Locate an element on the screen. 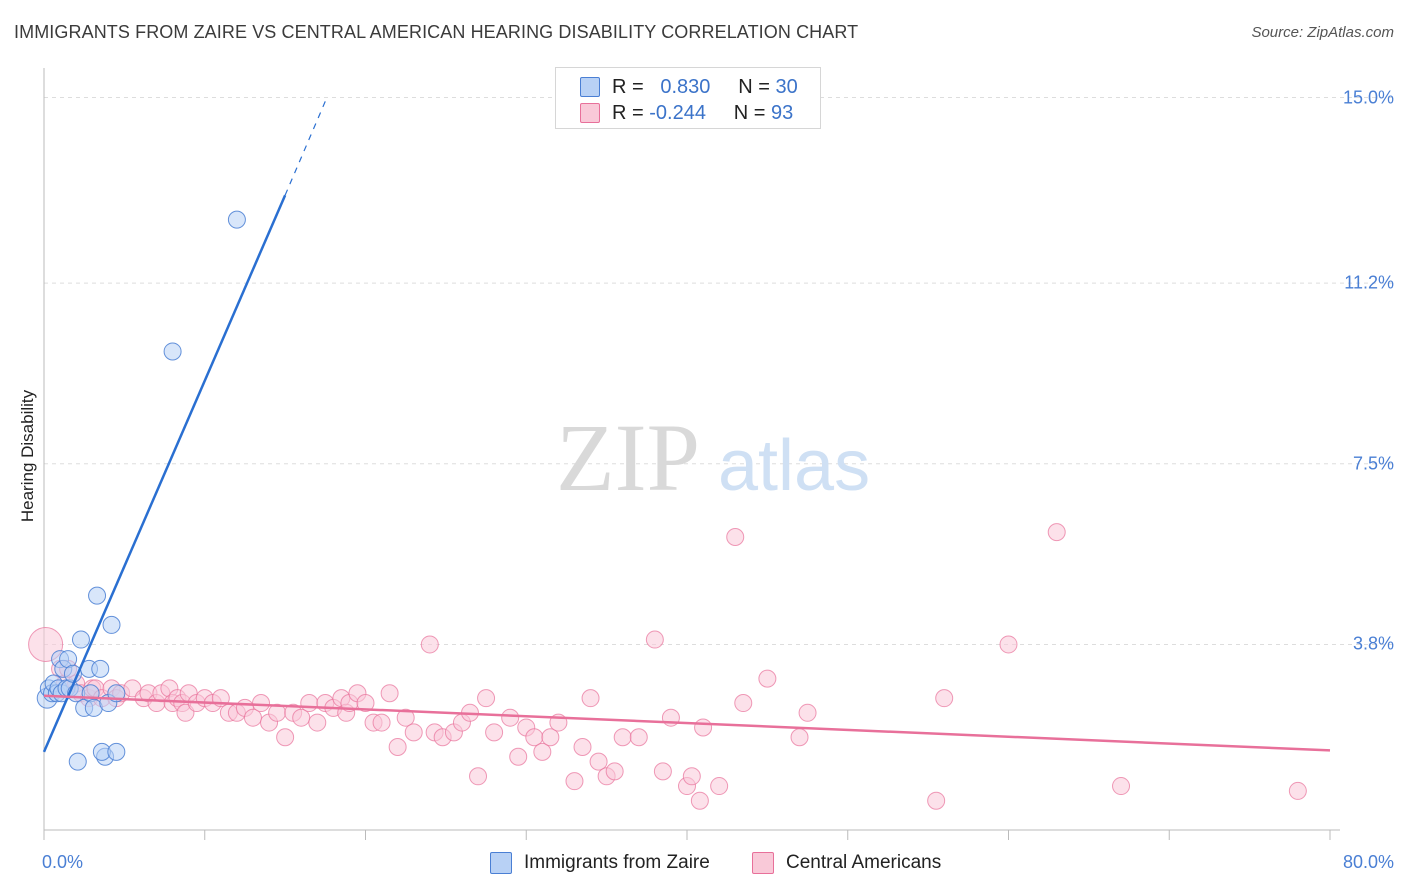 The image size is (1406, 892). trend-line-central-americans is located at coordinates (687, 723).